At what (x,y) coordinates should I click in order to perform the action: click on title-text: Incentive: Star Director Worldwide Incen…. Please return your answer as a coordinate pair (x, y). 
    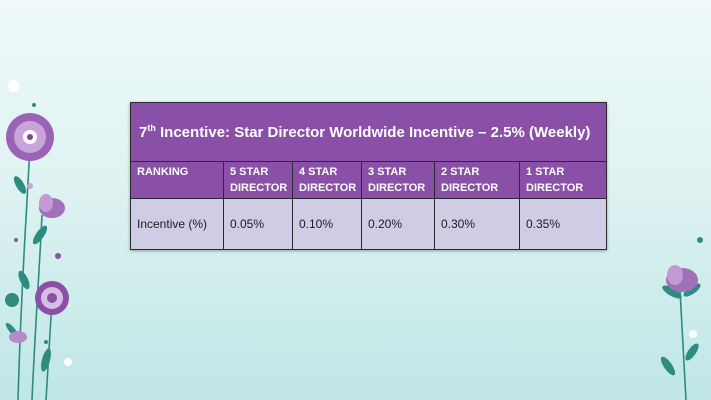
    Looking at the image, I should click on (373, 132).